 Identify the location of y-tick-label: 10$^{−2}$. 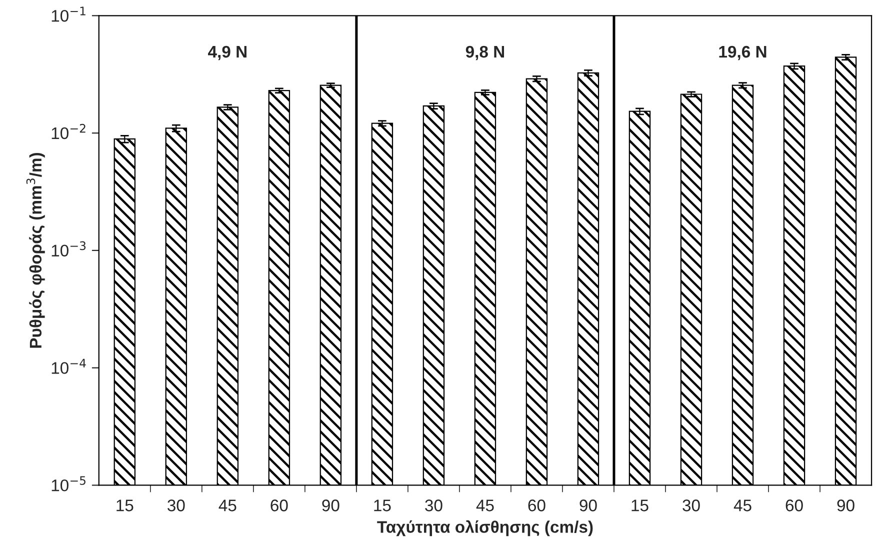
(69, 132).